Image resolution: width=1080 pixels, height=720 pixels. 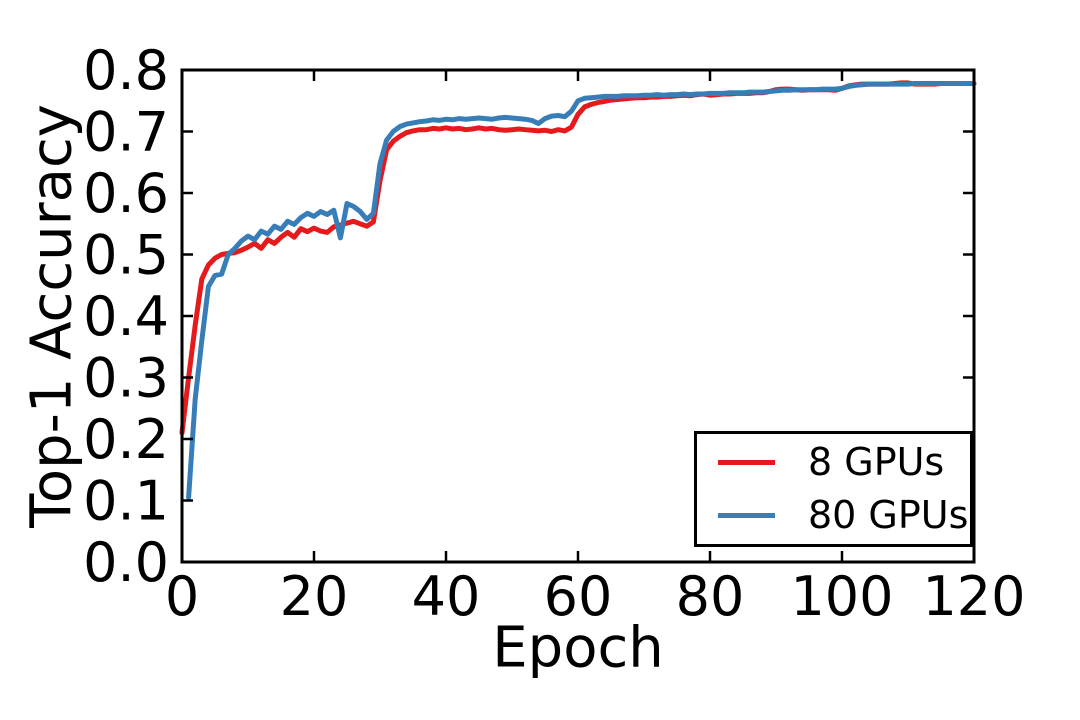 I want to click on y-tick-label: 0.1, so click(x=126, y=501).